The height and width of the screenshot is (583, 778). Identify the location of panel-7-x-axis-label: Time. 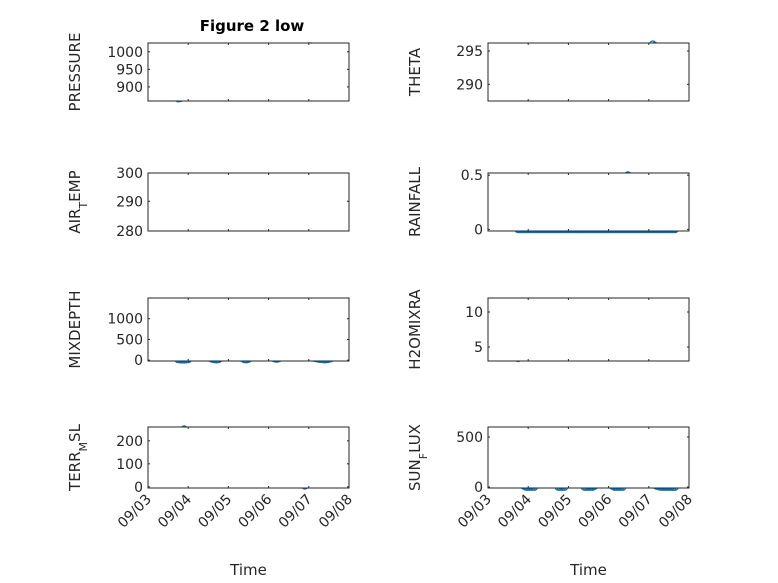
(248, 570).